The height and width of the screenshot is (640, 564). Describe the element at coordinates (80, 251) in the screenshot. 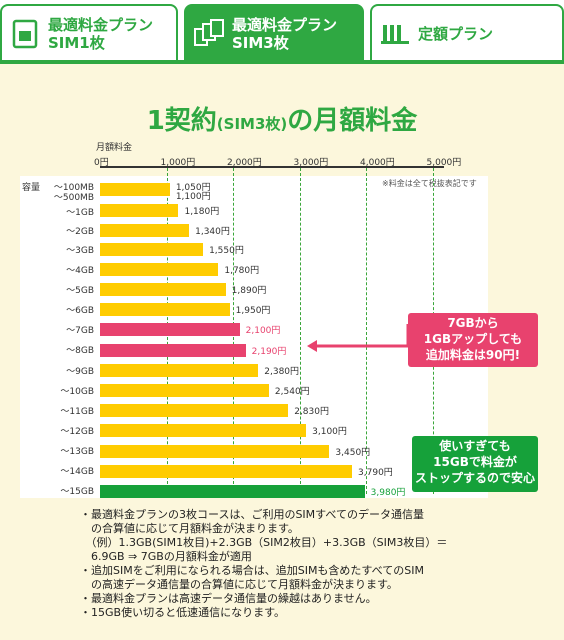

I see `y-tick-label: ～3GB` at that location.